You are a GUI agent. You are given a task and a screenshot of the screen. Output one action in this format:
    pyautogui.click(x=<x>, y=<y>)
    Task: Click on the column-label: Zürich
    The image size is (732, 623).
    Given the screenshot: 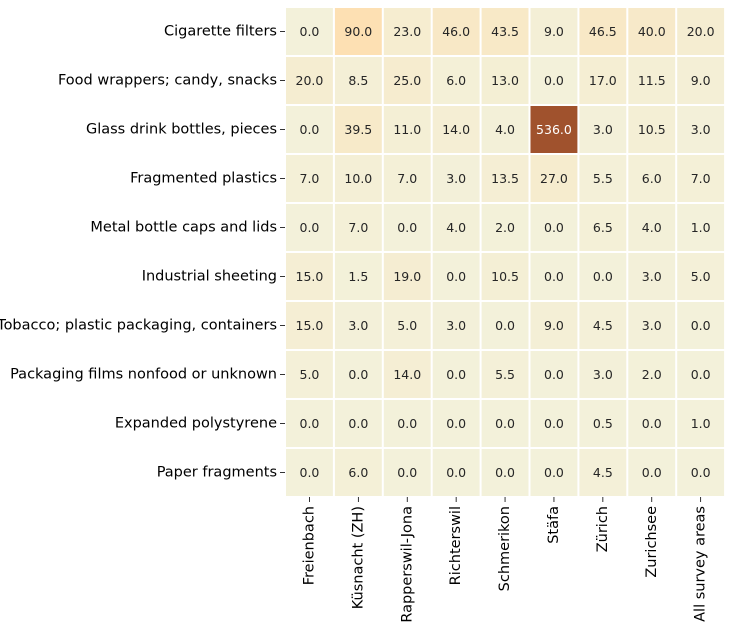 What is the action you would take?
    pyautogui.click(x=603, y=529)
    